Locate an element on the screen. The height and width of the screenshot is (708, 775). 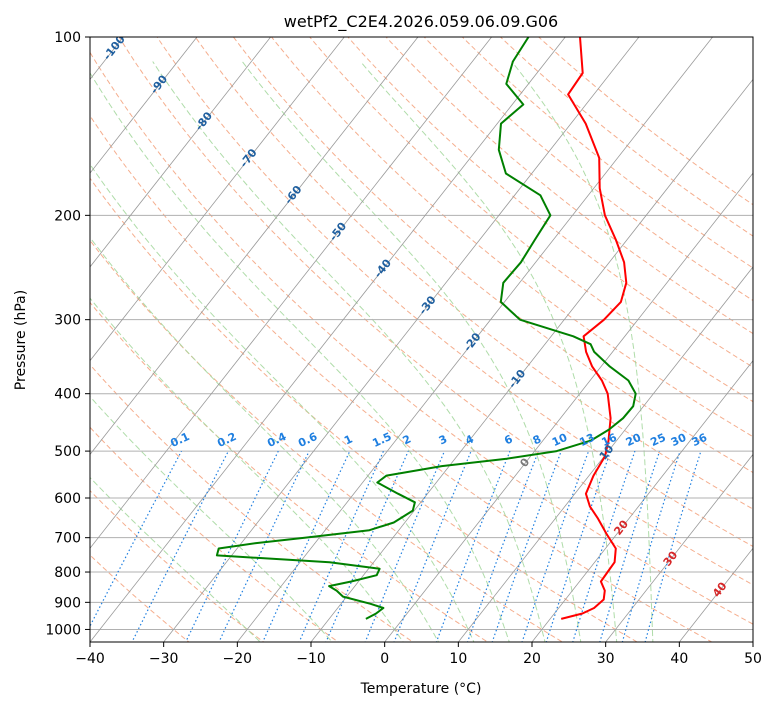
x-tick-label: 50 is located at coordinates (753, 659).